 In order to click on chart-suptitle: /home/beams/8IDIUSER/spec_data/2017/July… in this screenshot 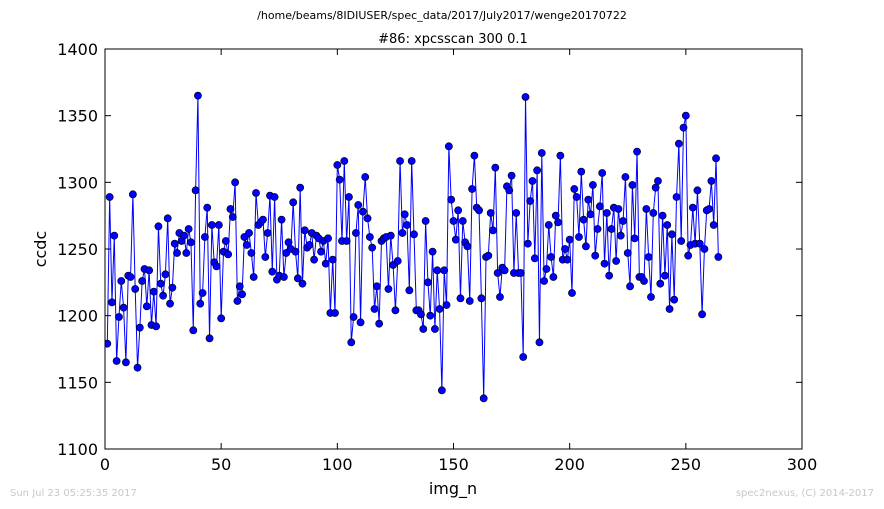, I will do `click(442, 15)`.